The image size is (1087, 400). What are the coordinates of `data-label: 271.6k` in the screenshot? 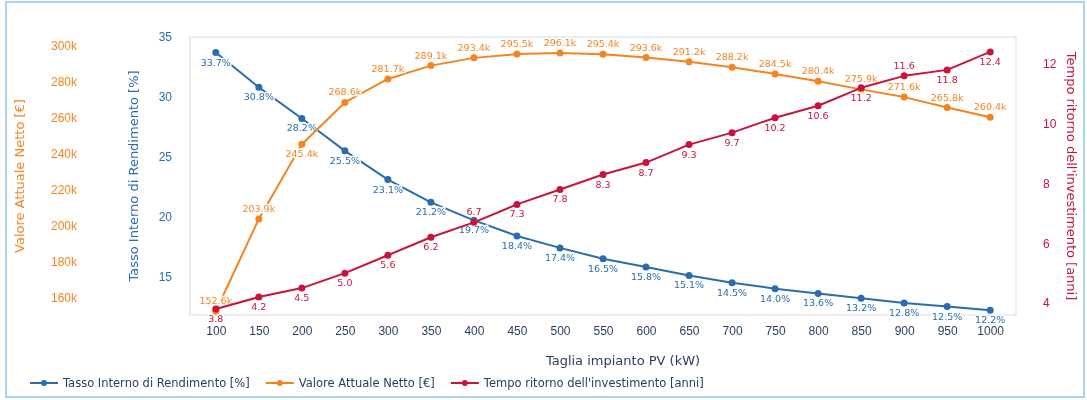 It's located at (904, 87).